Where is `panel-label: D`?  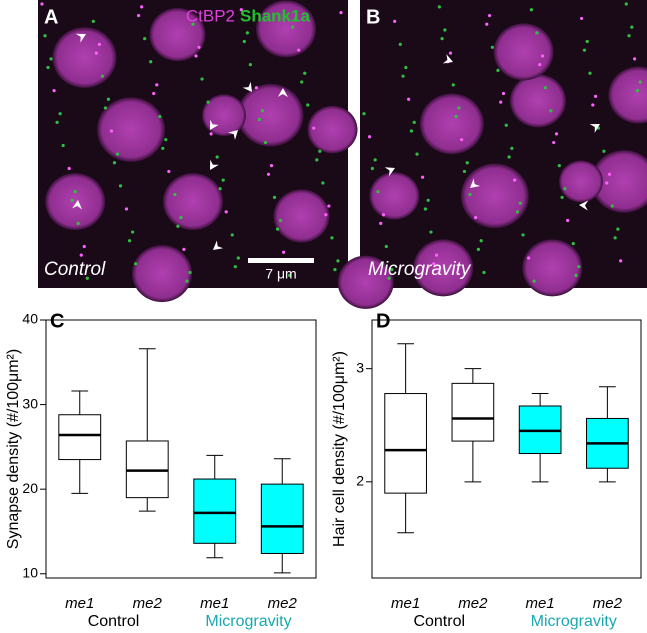
panel-label: D is located at coordinates (383, 321).